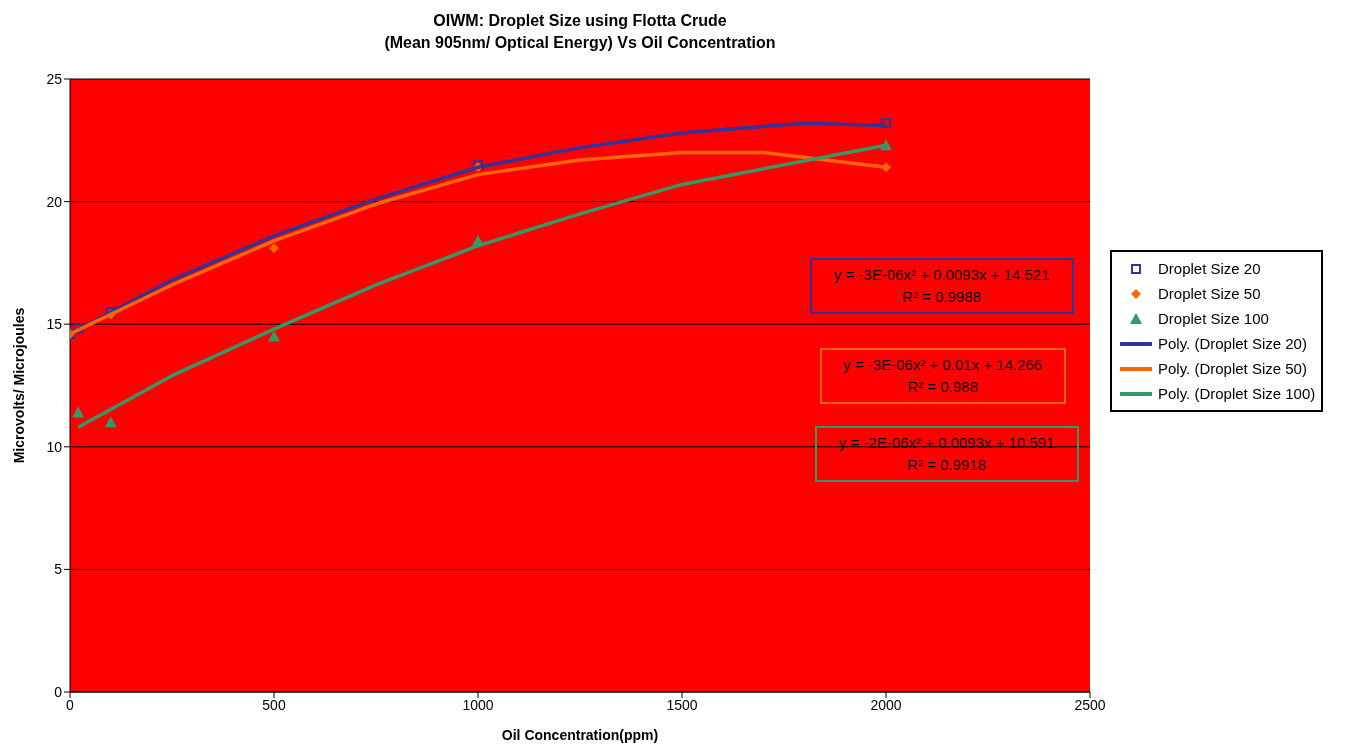 Image resolution: width=1362 pixels, height=756 pixels. I want to click on annotation: R² = 0.9988, so click(942, 297).